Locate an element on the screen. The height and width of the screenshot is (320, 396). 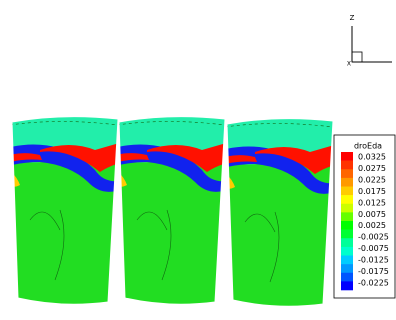
triad-box is located at coordinates (357, 57).